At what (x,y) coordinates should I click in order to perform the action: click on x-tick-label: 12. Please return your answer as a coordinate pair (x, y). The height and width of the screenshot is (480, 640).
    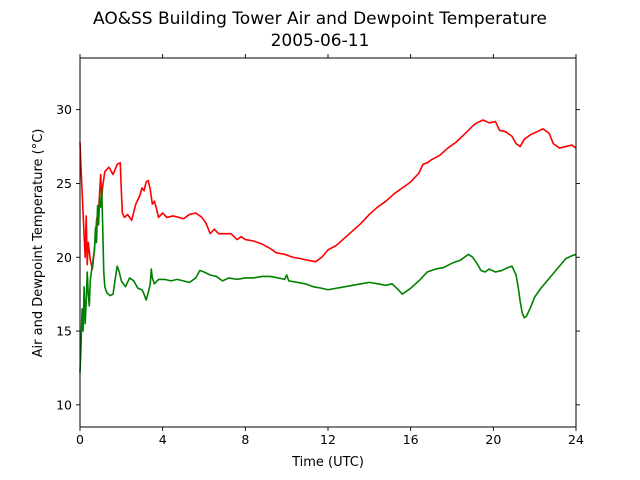
    Looking at the image, I should click on (328, 439).